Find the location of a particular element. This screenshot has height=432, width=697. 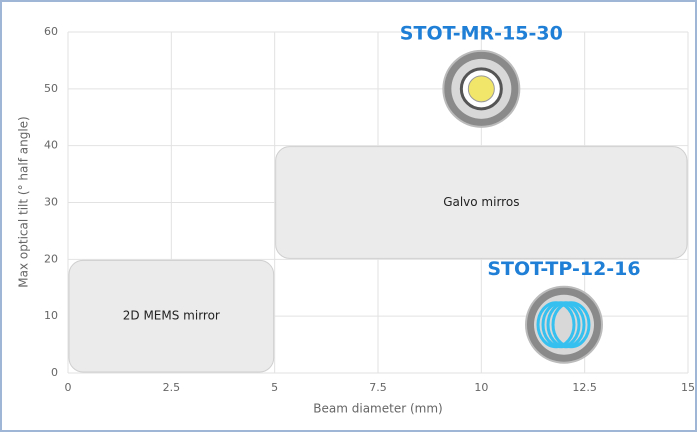

region-label: 2D MEMS mirror is located at coordinates (171, 316).